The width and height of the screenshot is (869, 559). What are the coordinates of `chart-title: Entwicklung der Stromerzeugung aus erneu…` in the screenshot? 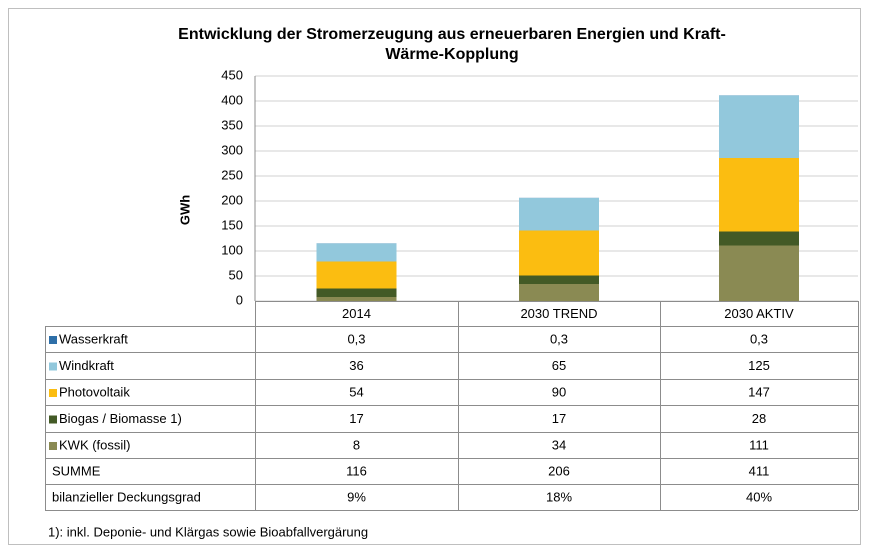 It's located at (452, 34).